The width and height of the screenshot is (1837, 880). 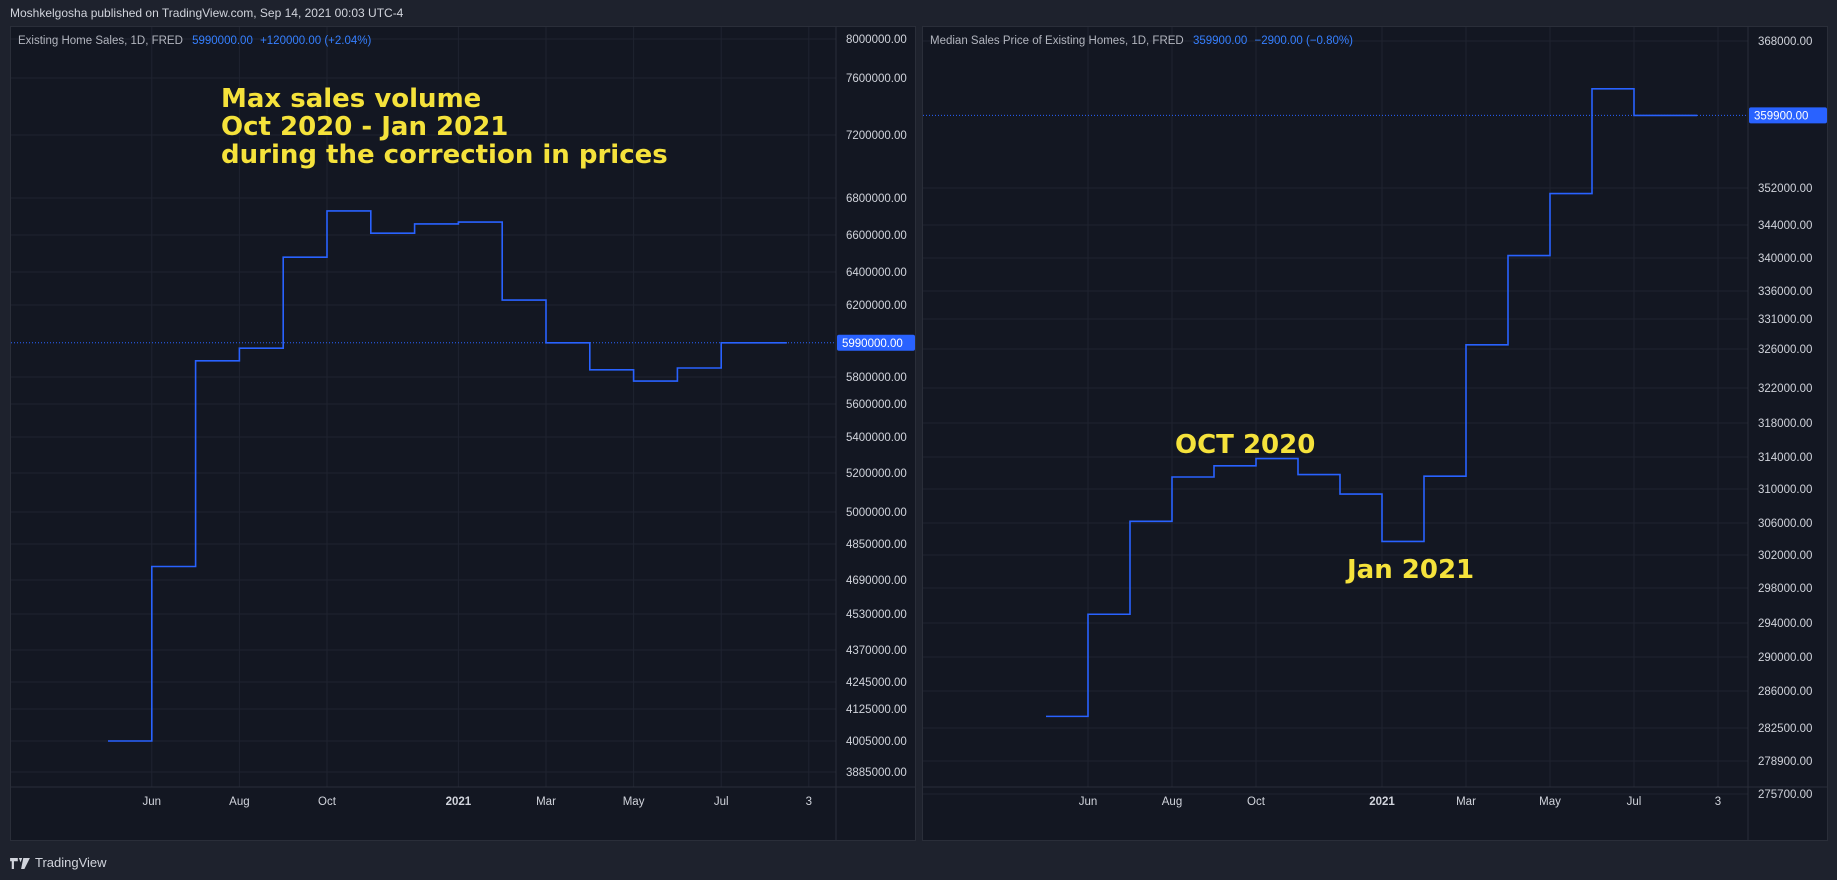 What do you see at coordinates (1785, 389) in the screenshot?
I see `y-tick-label: 322000.00` at bounding box center [1785, 389].